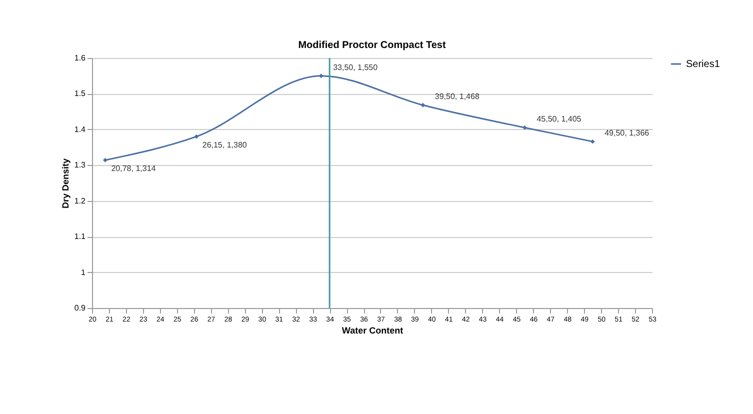 This screenshot has height=414, width=753. Describe the element at coordinates (80, 201) in the screenshot. I see `y-tick-label: 1.2` at that location.